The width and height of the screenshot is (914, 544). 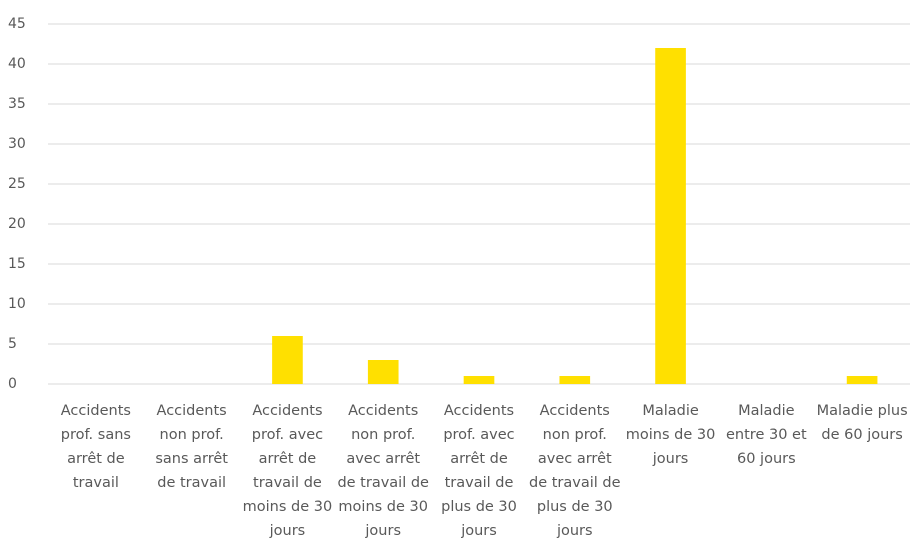 What do you see at coordinates (12, 384) in the screenshot?
I see `y-tick-label: 0` at bounding box center [12, 384].